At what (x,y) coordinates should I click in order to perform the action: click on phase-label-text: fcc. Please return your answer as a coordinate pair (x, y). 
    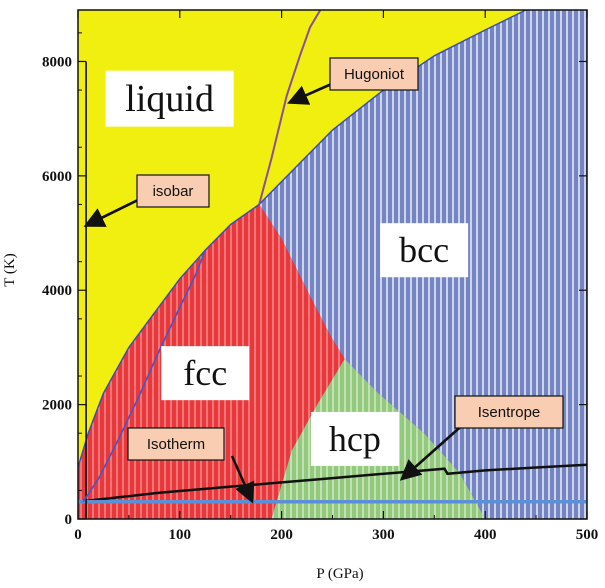
    Looking at the image, I should click on (205, 373).